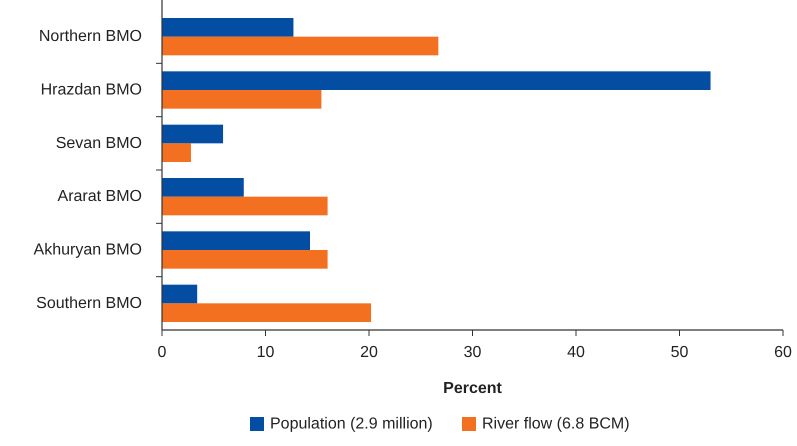  I want to click on x-tick-label: 0, so click(162, 352).